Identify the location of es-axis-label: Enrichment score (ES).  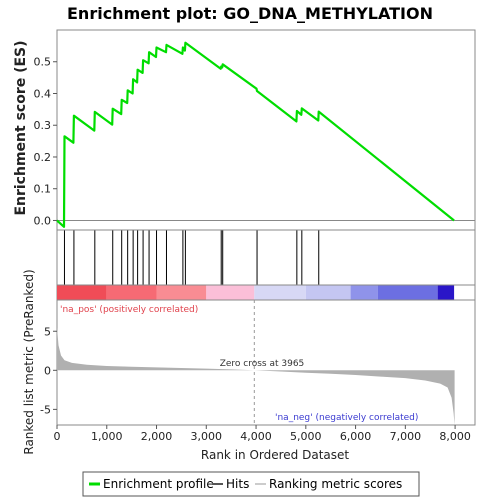
(21, 127).